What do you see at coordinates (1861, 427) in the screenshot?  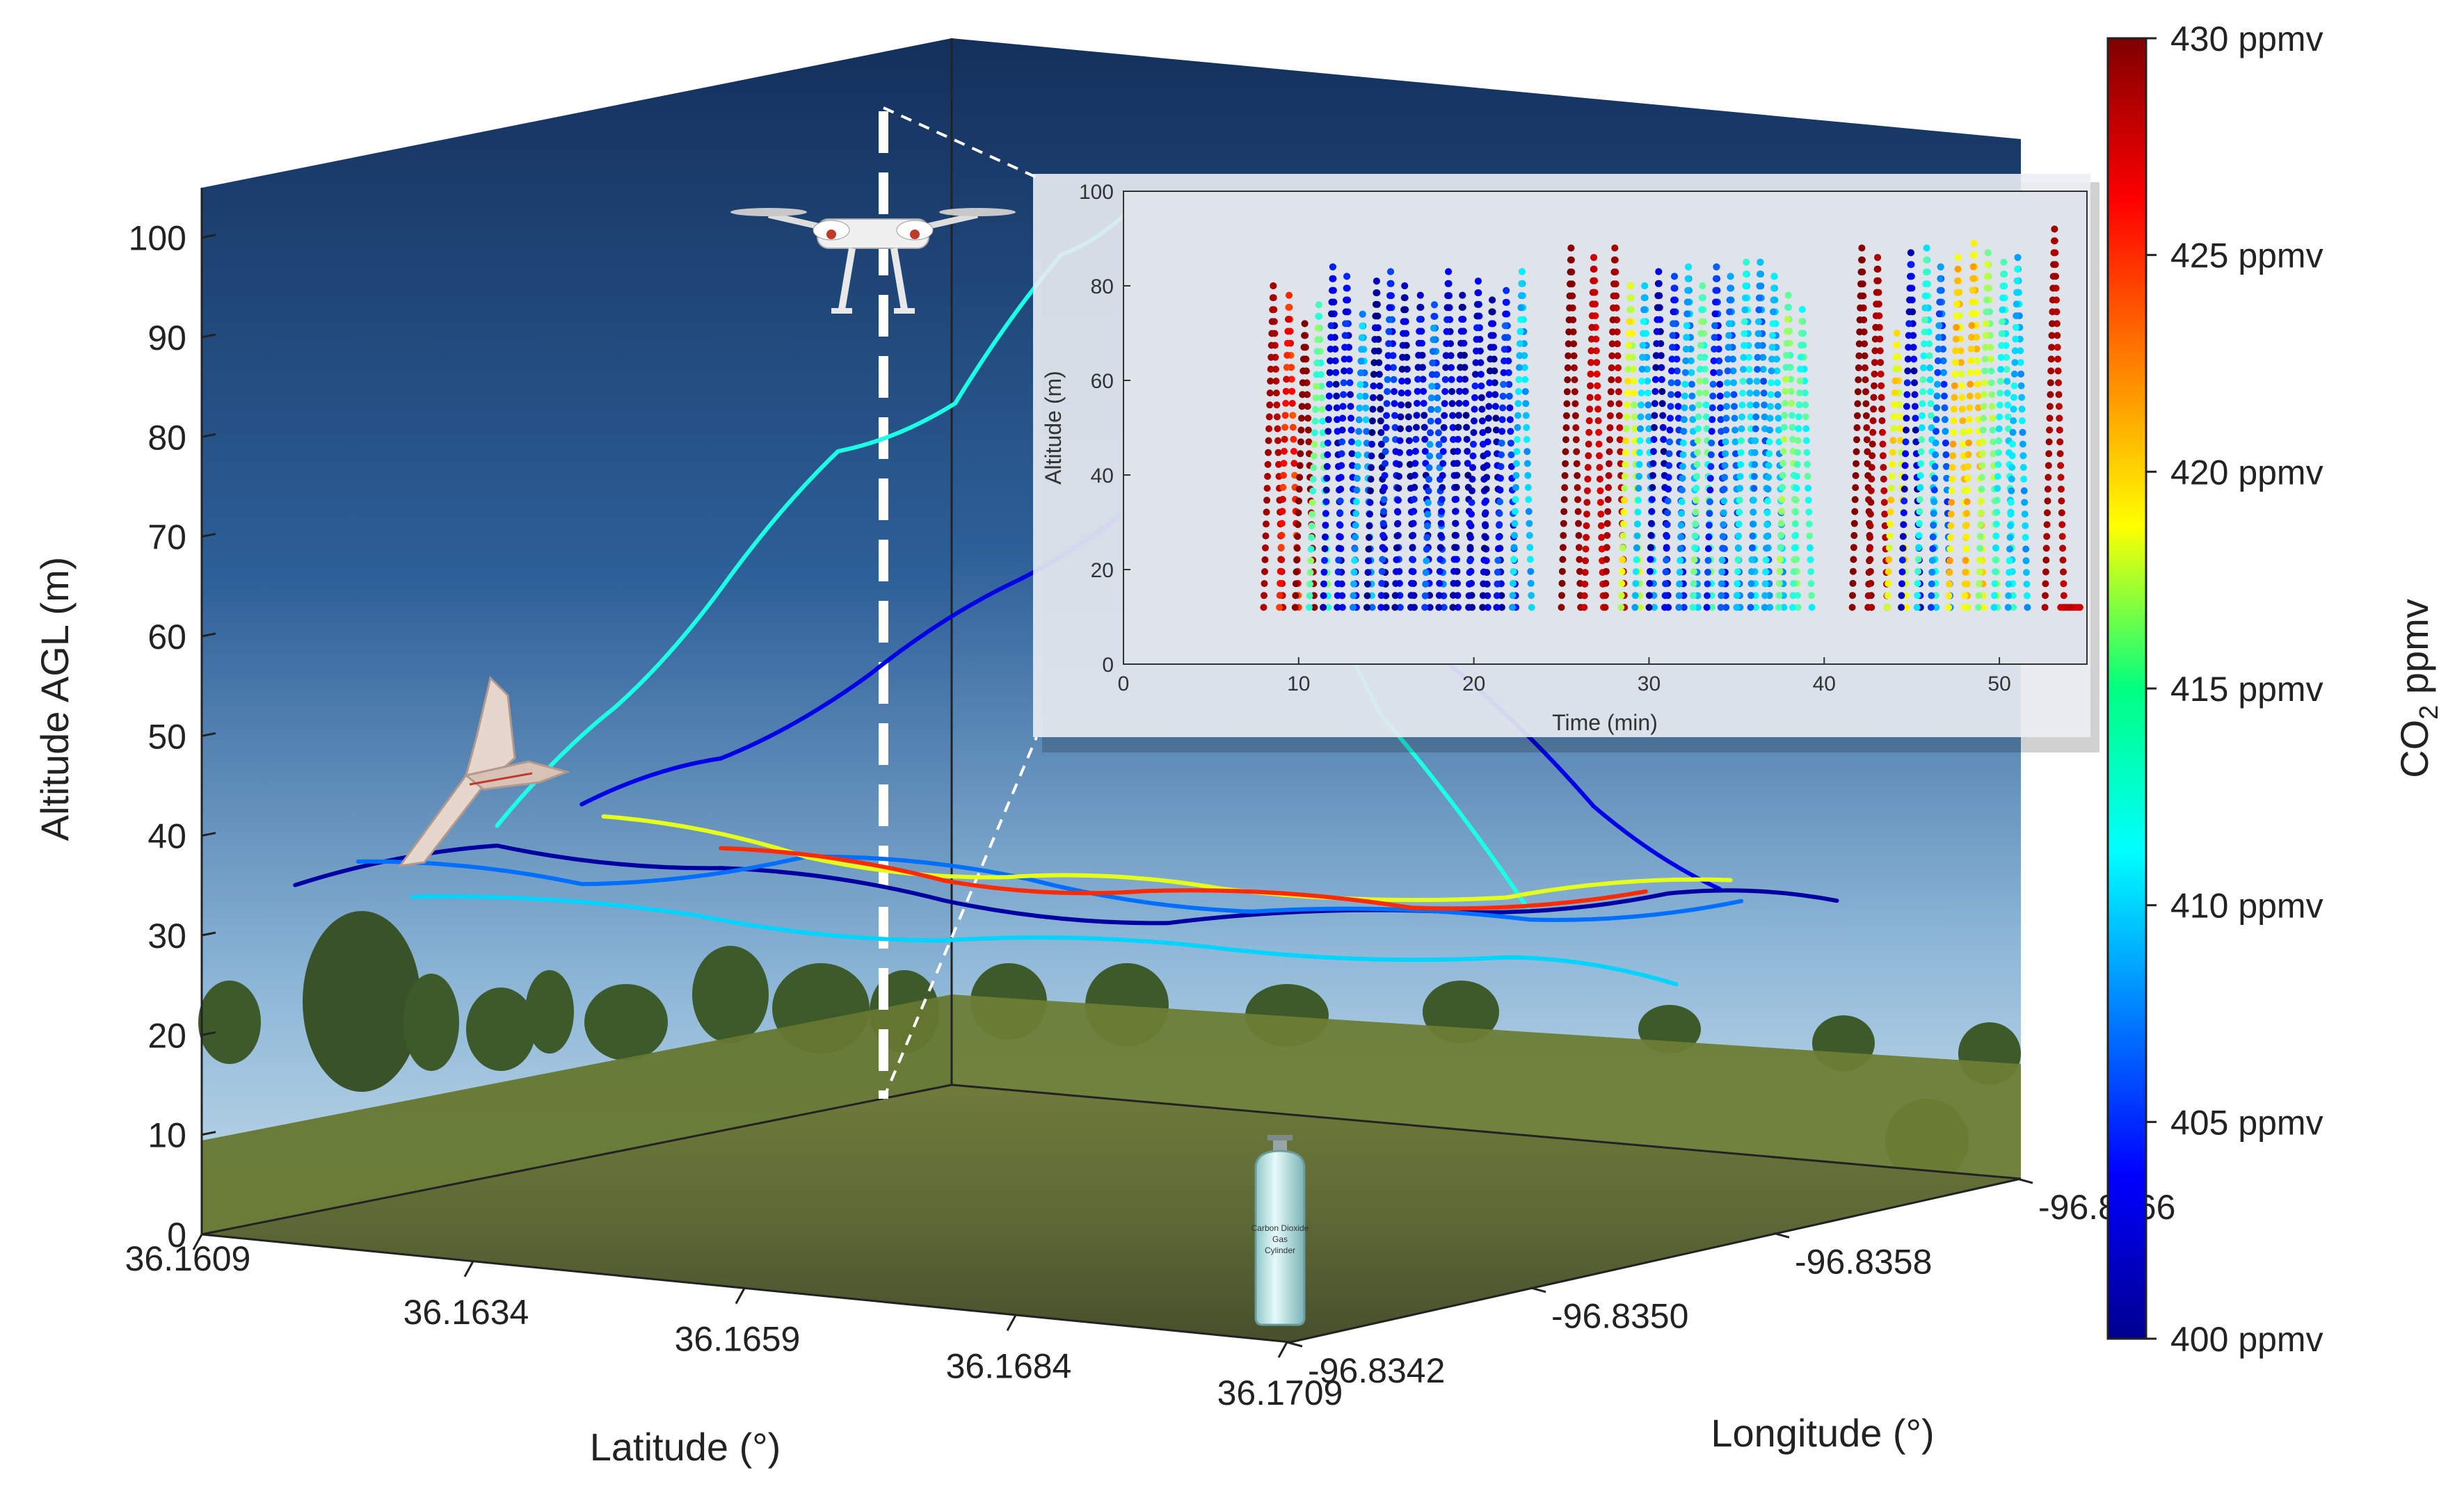 I see `inset-profile` at bounding box center [1861, 427].